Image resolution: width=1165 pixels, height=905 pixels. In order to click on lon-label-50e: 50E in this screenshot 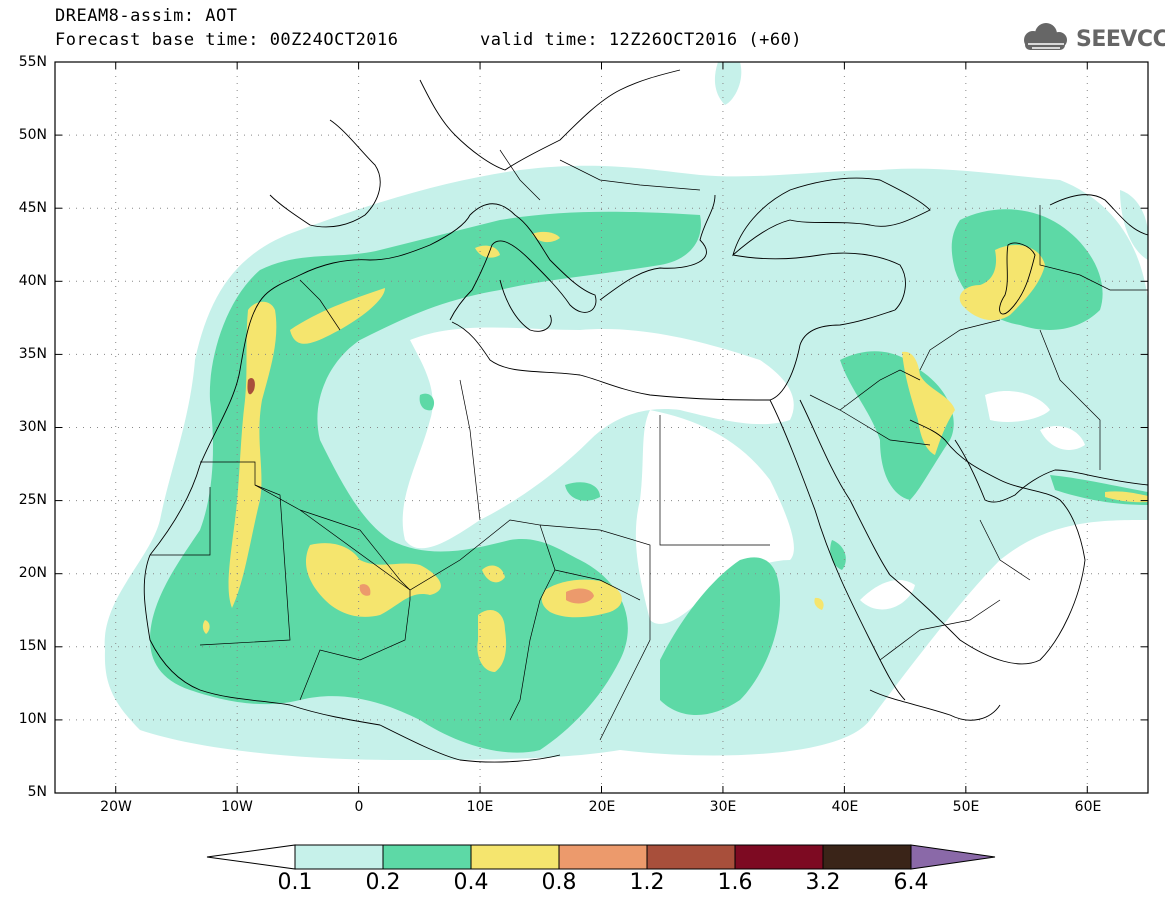, I will do `click(966, 807)`.